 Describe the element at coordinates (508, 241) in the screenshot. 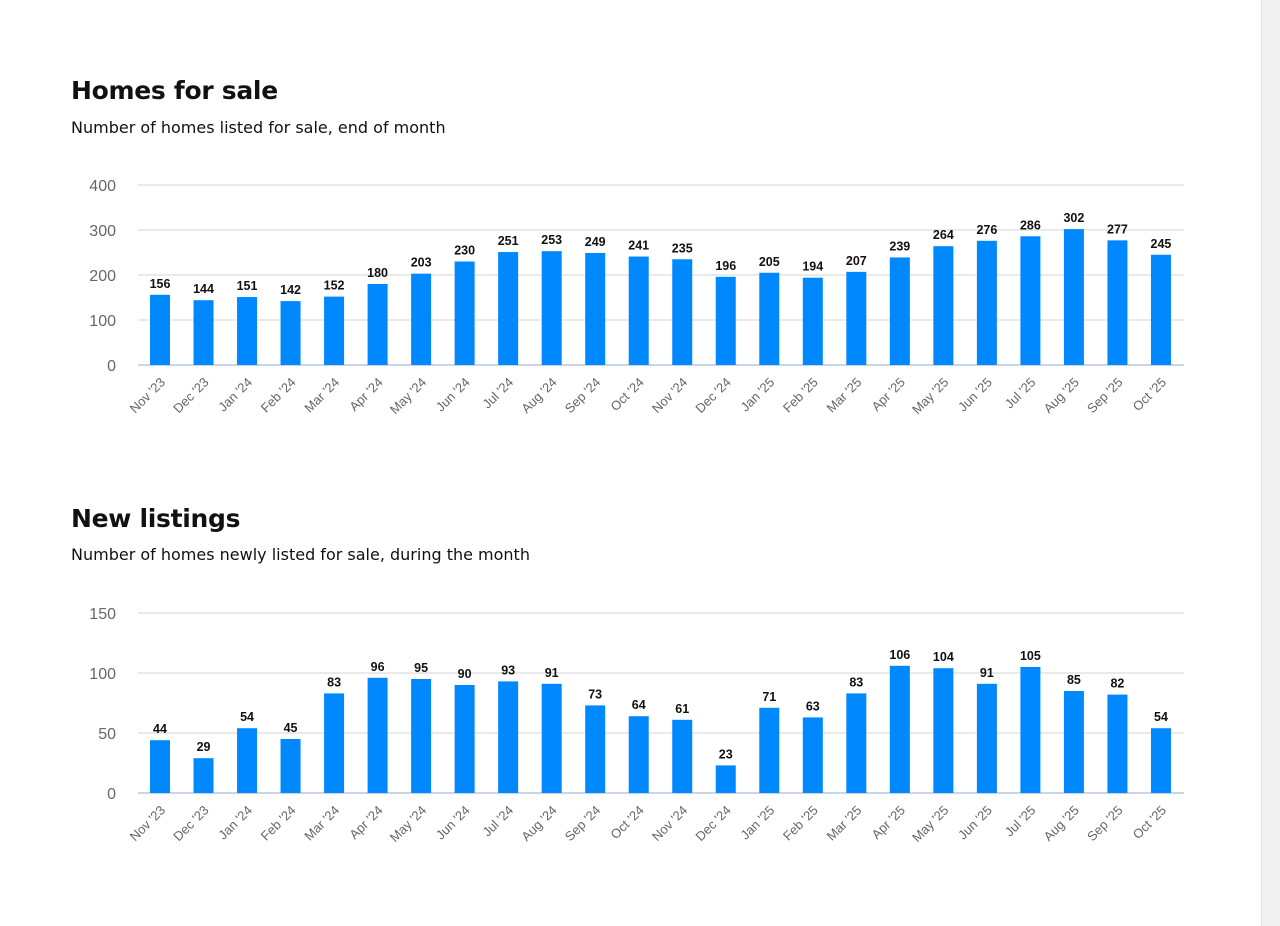

I see `data-label: 251` at that location.